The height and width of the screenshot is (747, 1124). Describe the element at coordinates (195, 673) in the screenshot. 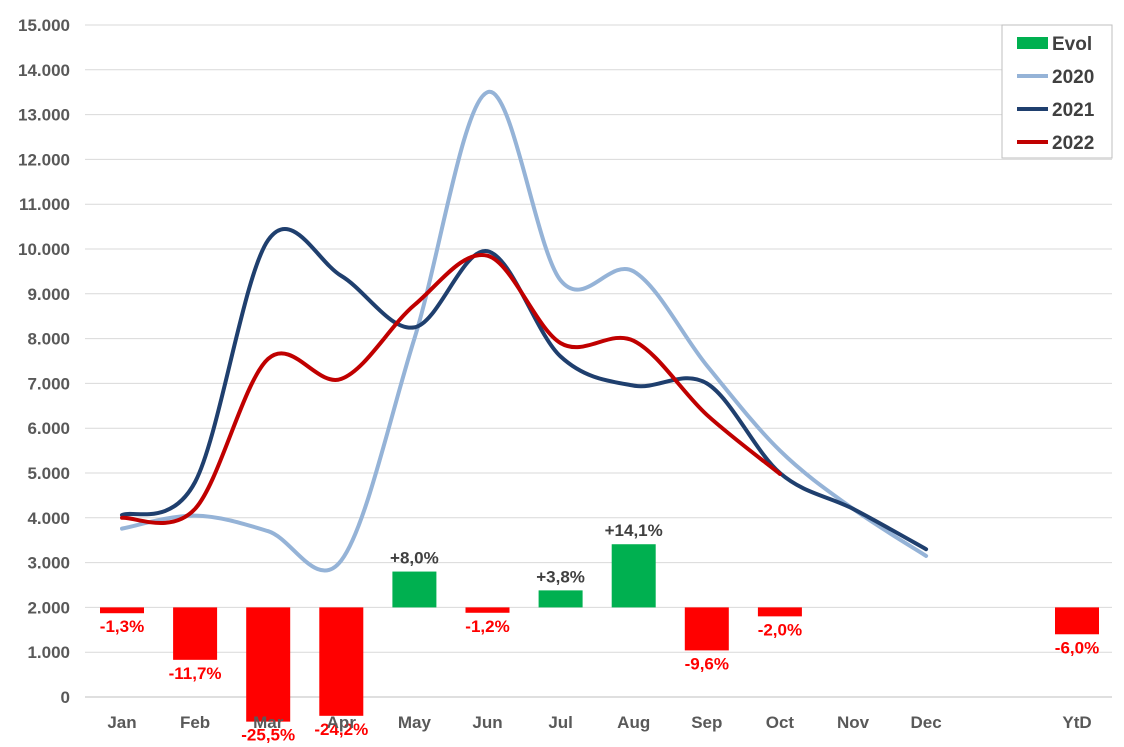

I see `evol-bar-label: -11,7%` at that location.